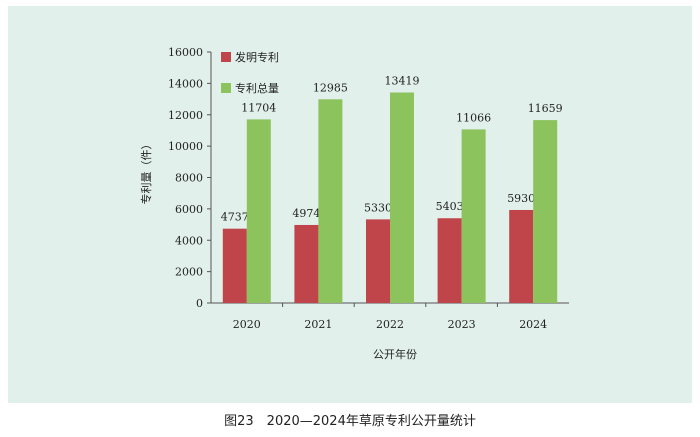 The width and height of the screenshot is (700, 437). What do you see at coordinates (235, 217) in the screenshot?
I see `data-label: 4737` at bounding box center [235, 217].